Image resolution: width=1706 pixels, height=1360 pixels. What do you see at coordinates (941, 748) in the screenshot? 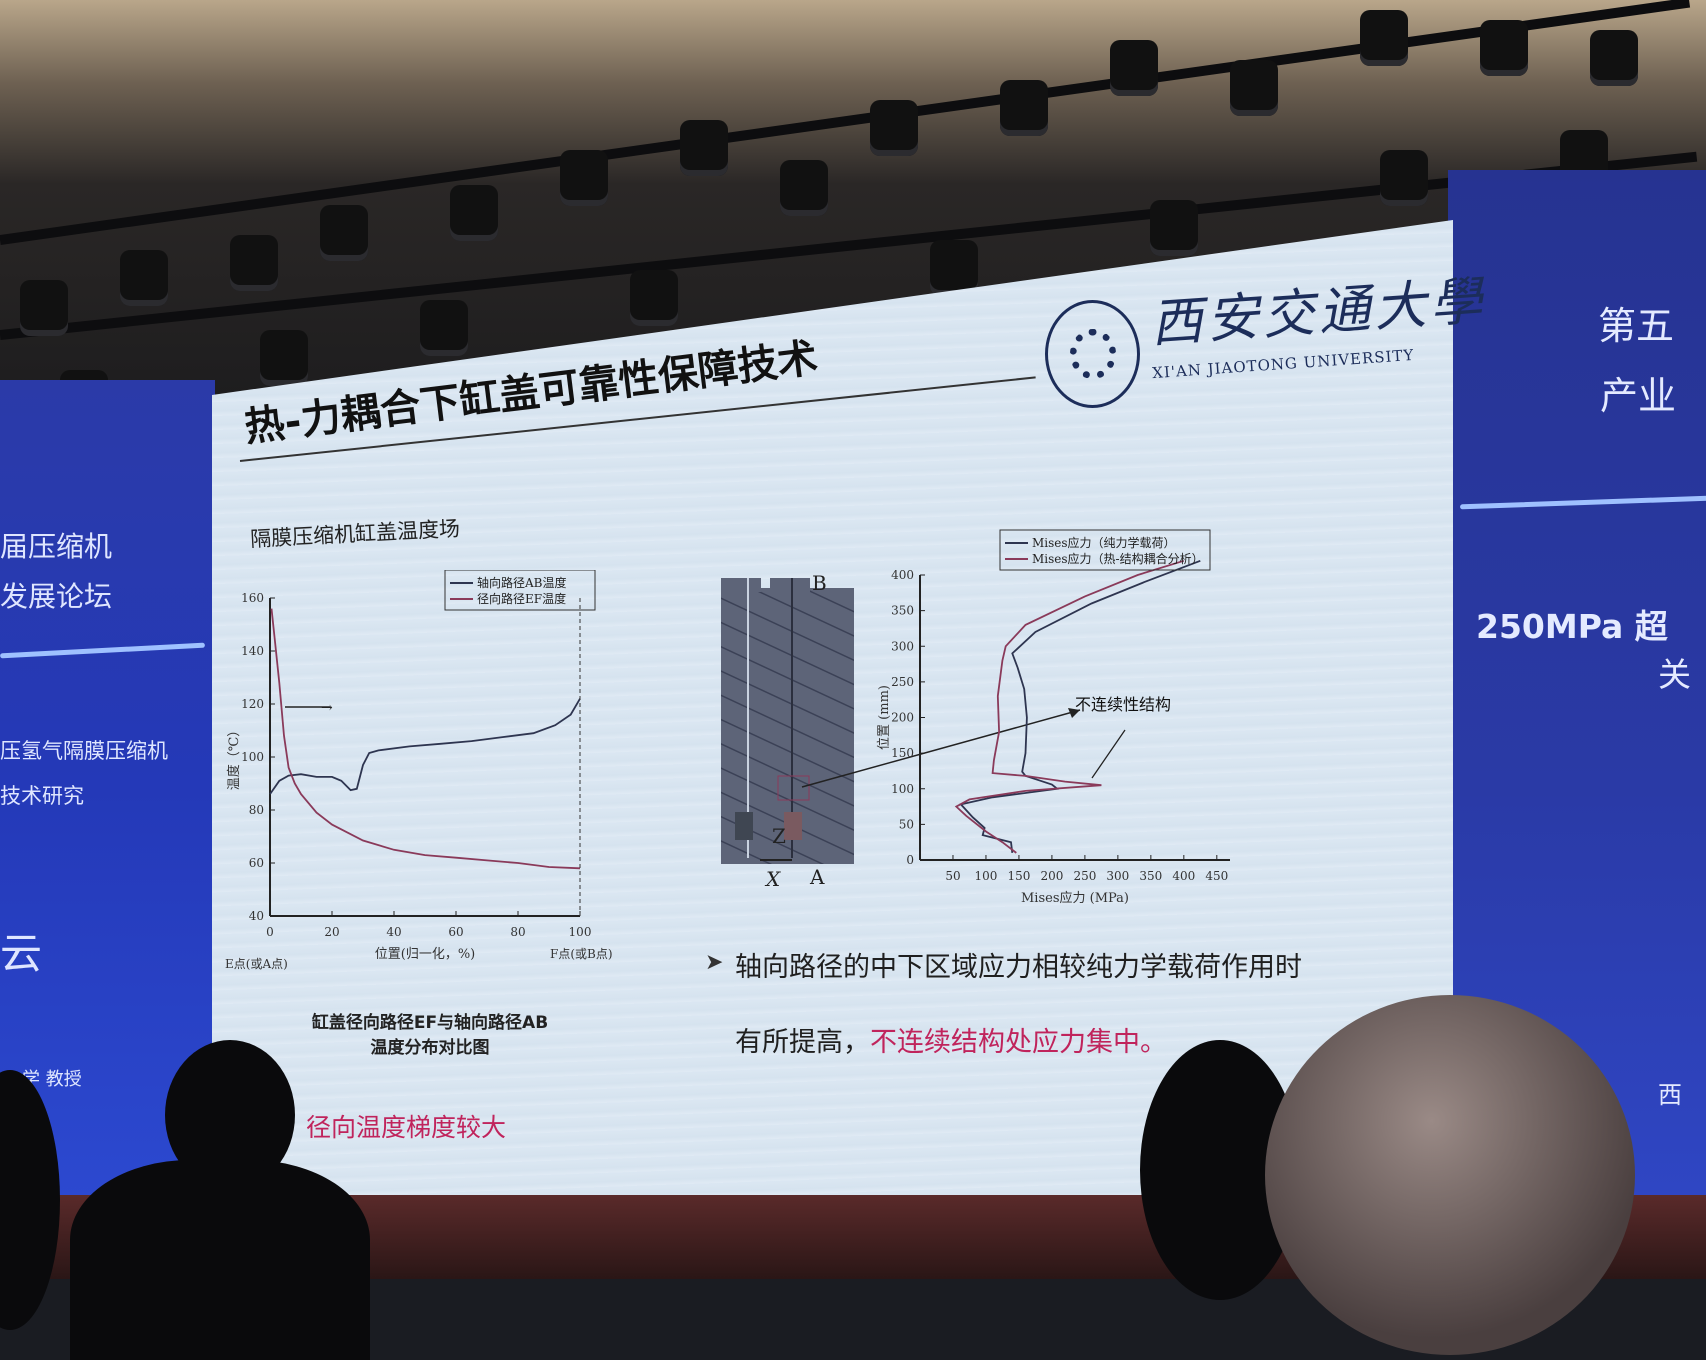
I see `callout-arrow` at bounding box center [941, 748].